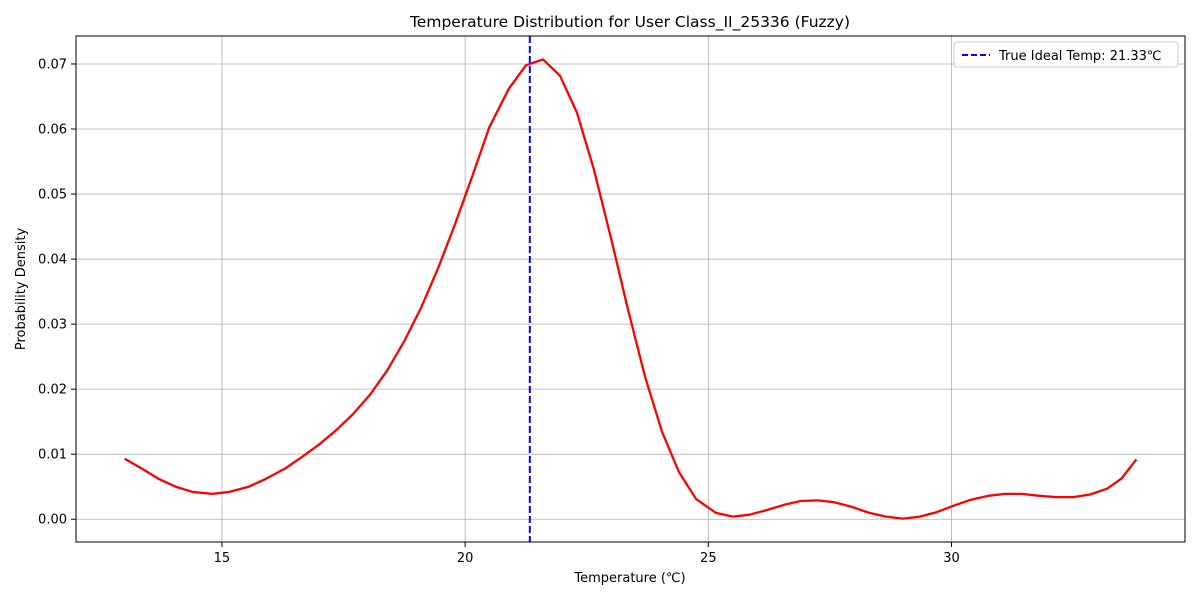  Describe the element at coordinates (52, 64) in the screenshot. I see `y-tick-label: 0.07` at that location.